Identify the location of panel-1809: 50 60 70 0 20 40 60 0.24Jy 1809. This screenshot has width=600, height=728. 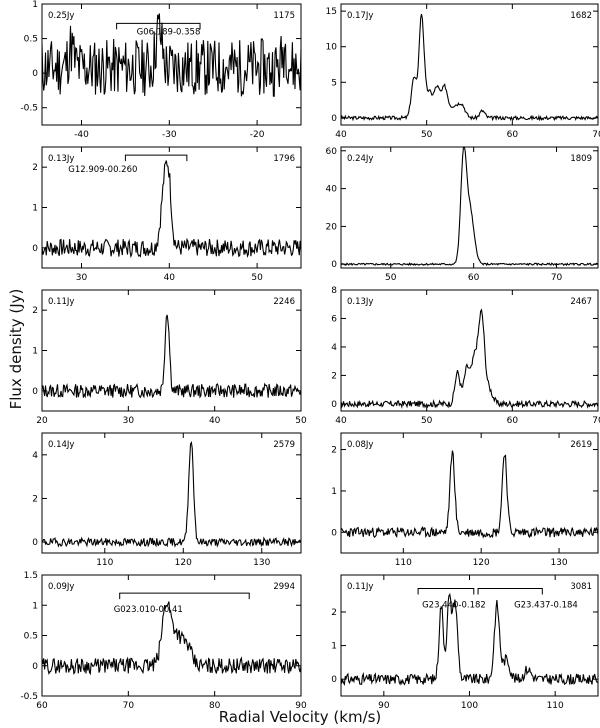
(462, 214).